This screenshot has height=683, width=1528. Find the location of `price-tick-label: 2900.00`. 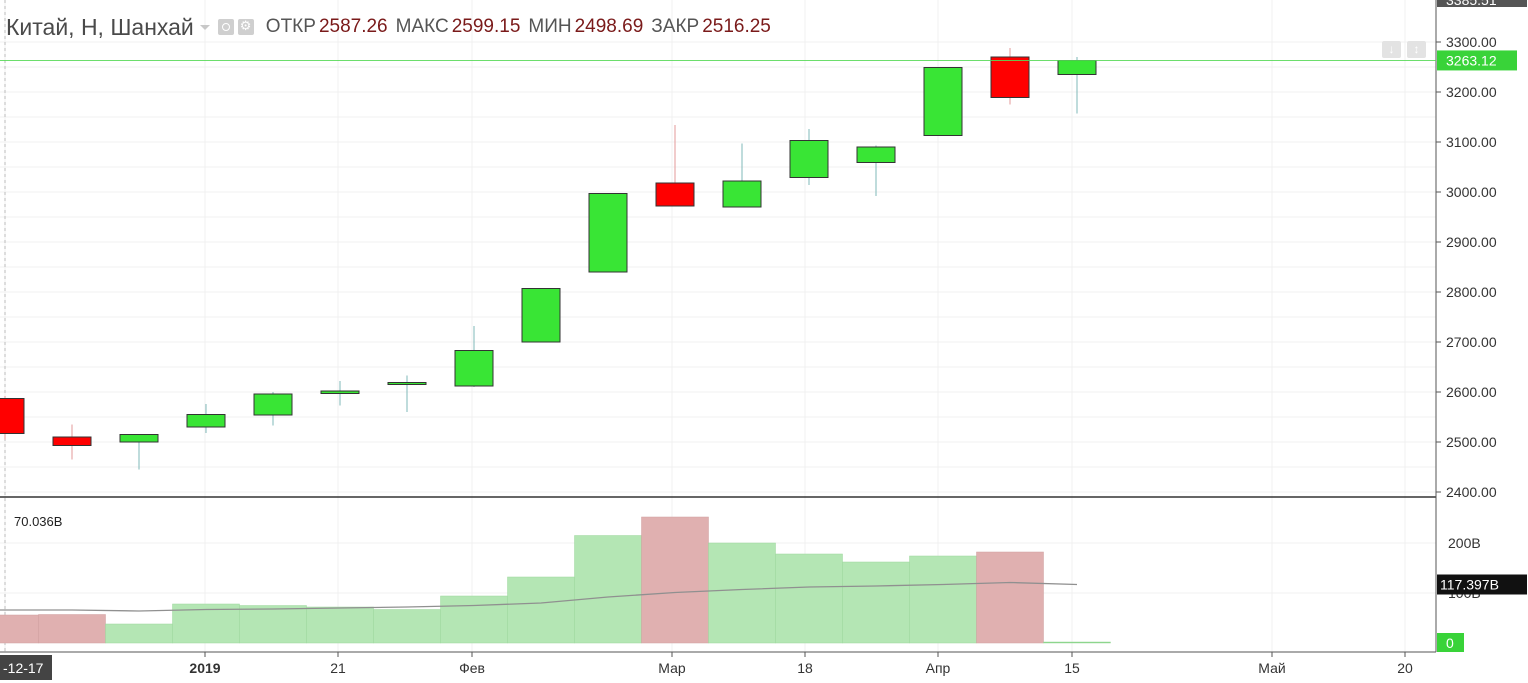

price-tick-label: 2900.00 is located at coordinates (1471, 242).